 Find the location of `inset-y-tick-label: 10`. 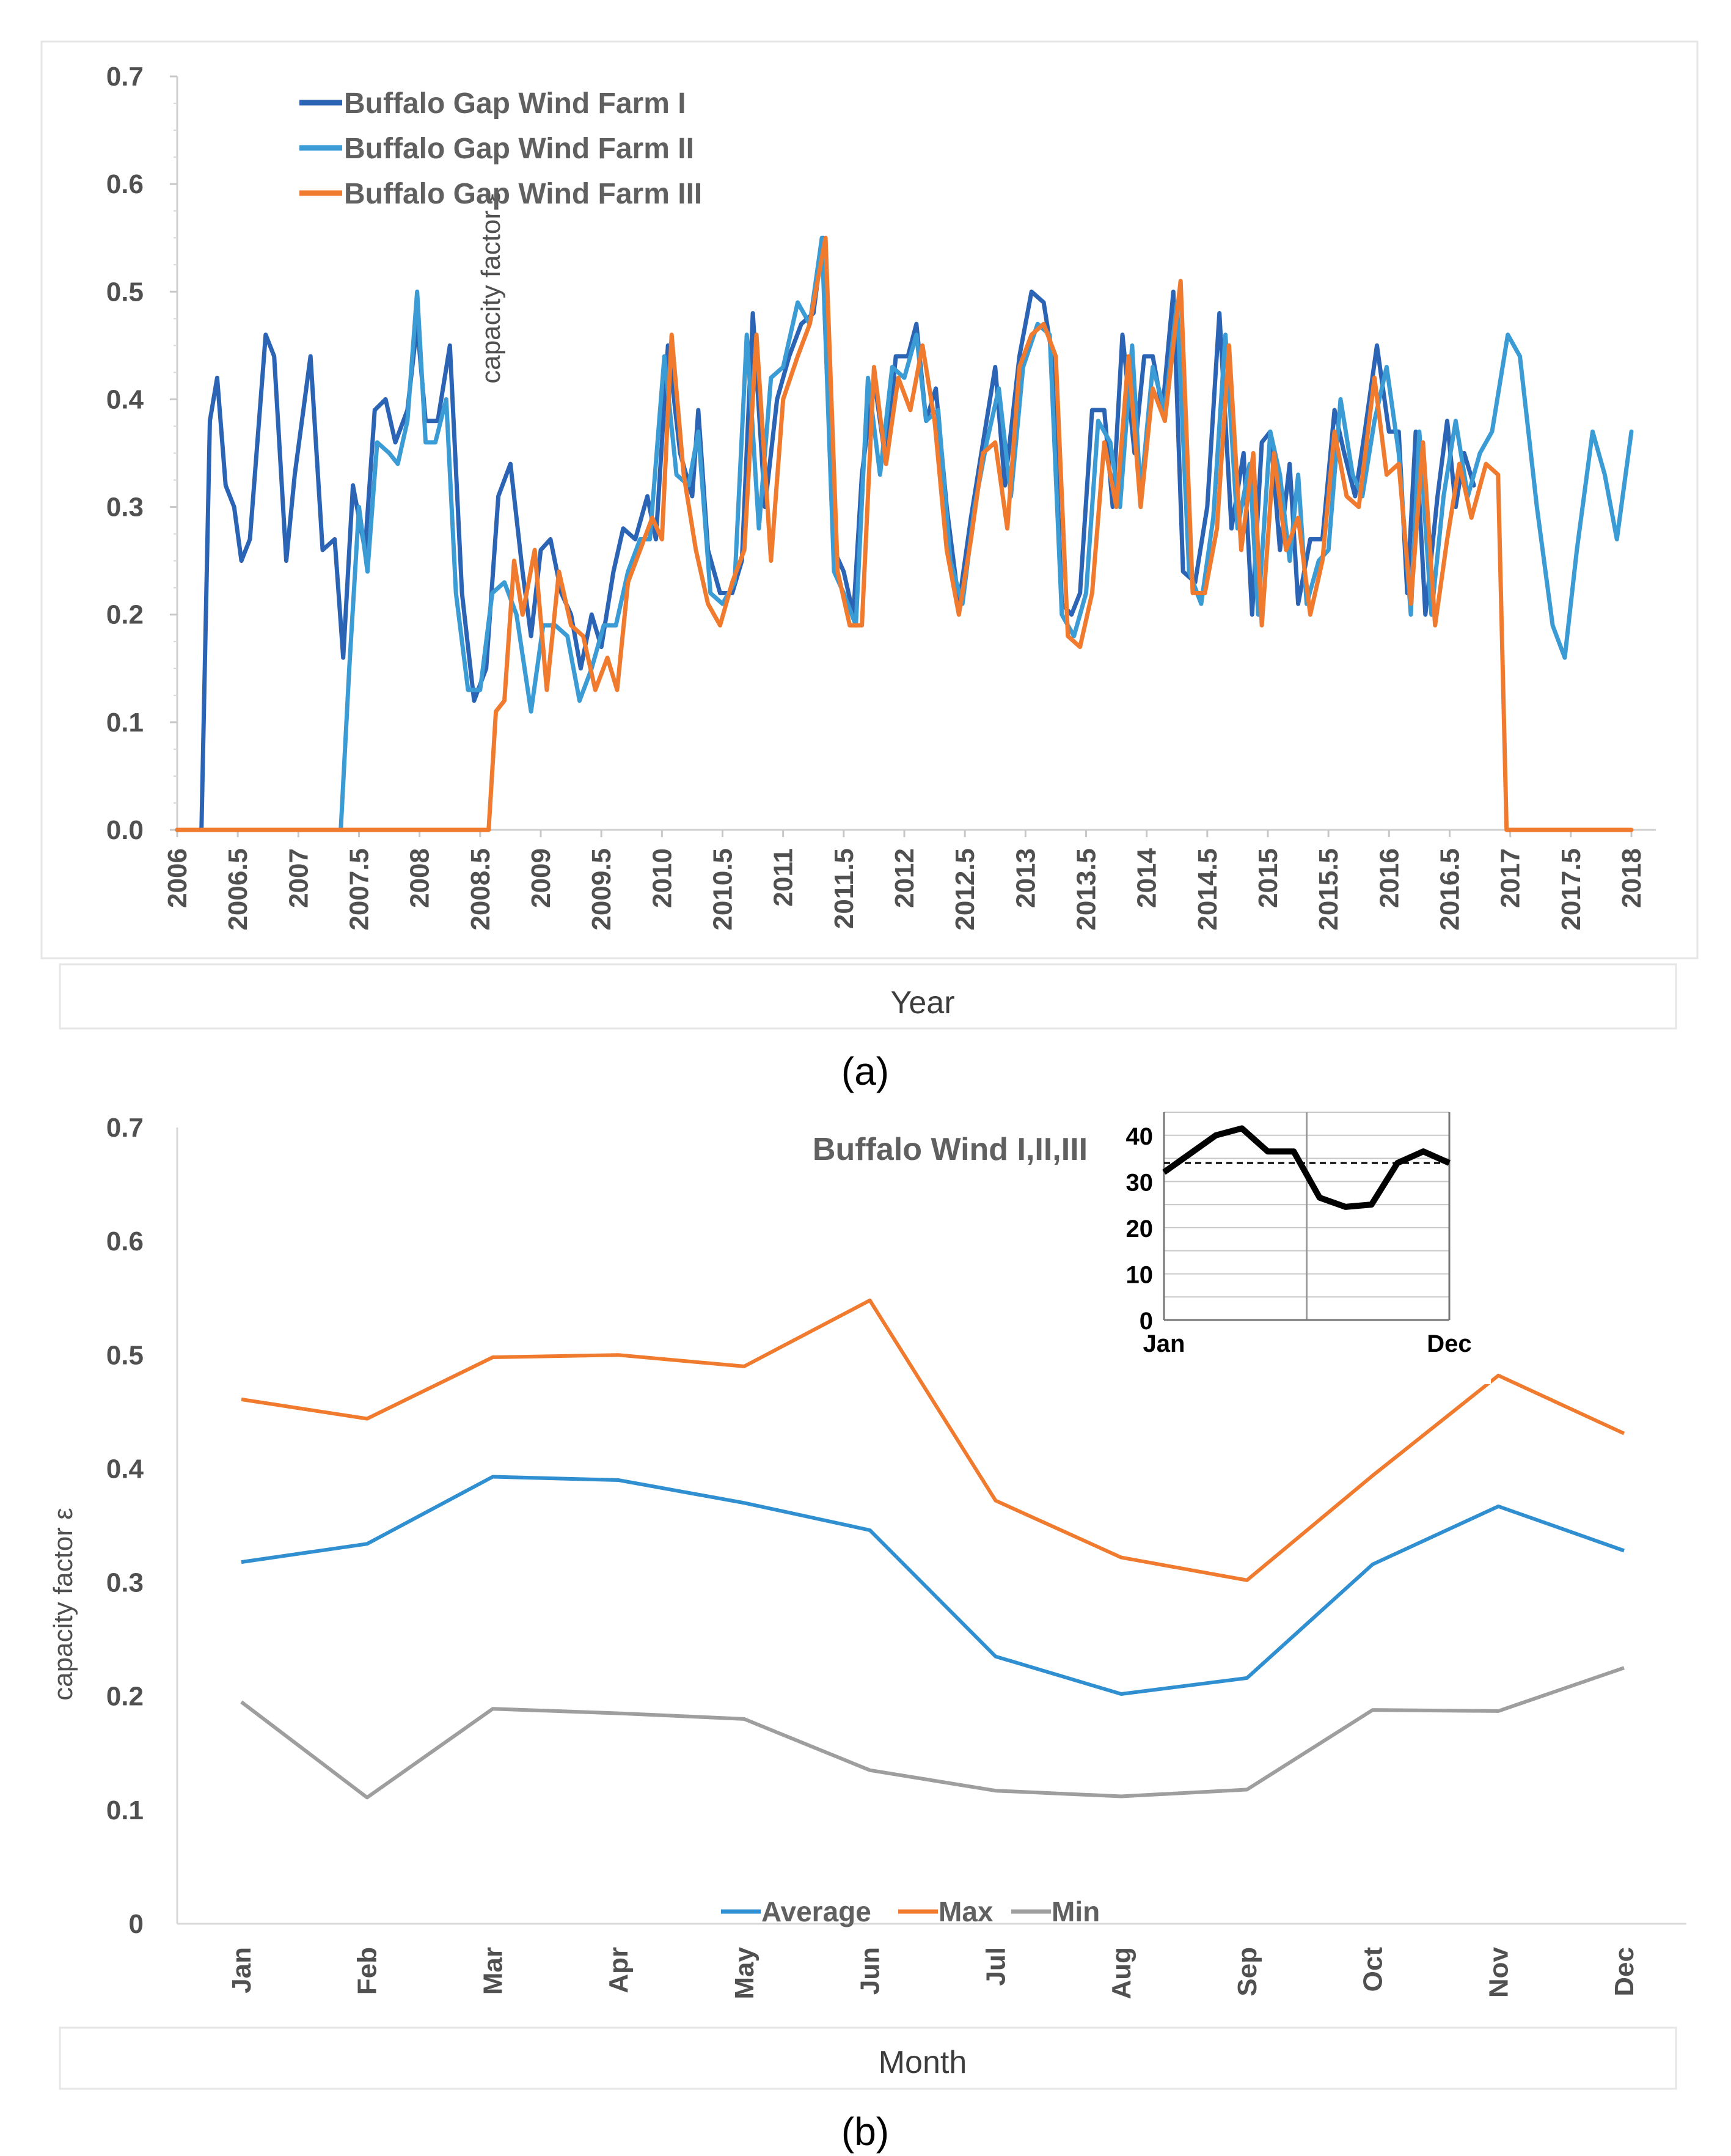

inset-y-tick-label: 10 is located at coordinates (1140, 1274).